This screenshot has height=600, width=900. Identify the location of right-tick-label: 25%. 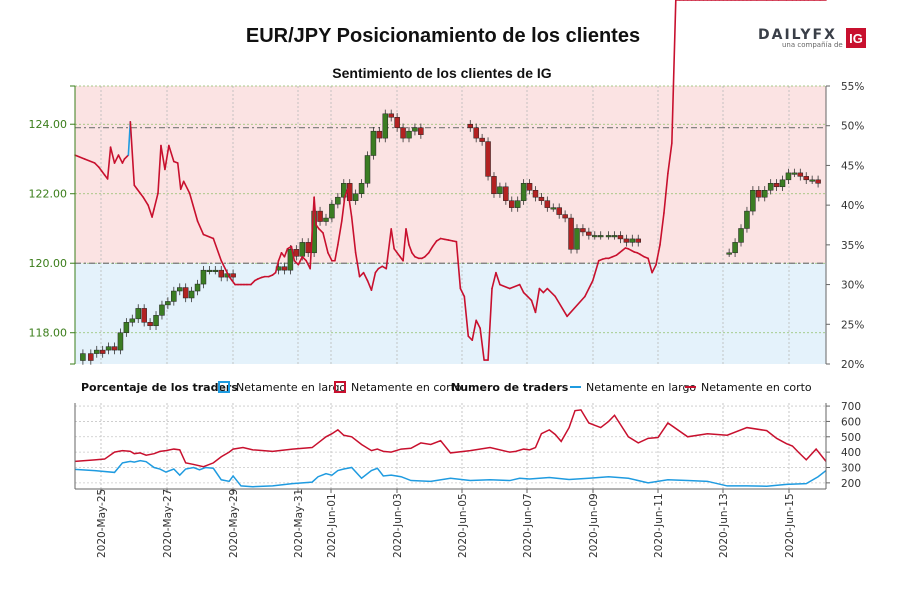
(852, 325).